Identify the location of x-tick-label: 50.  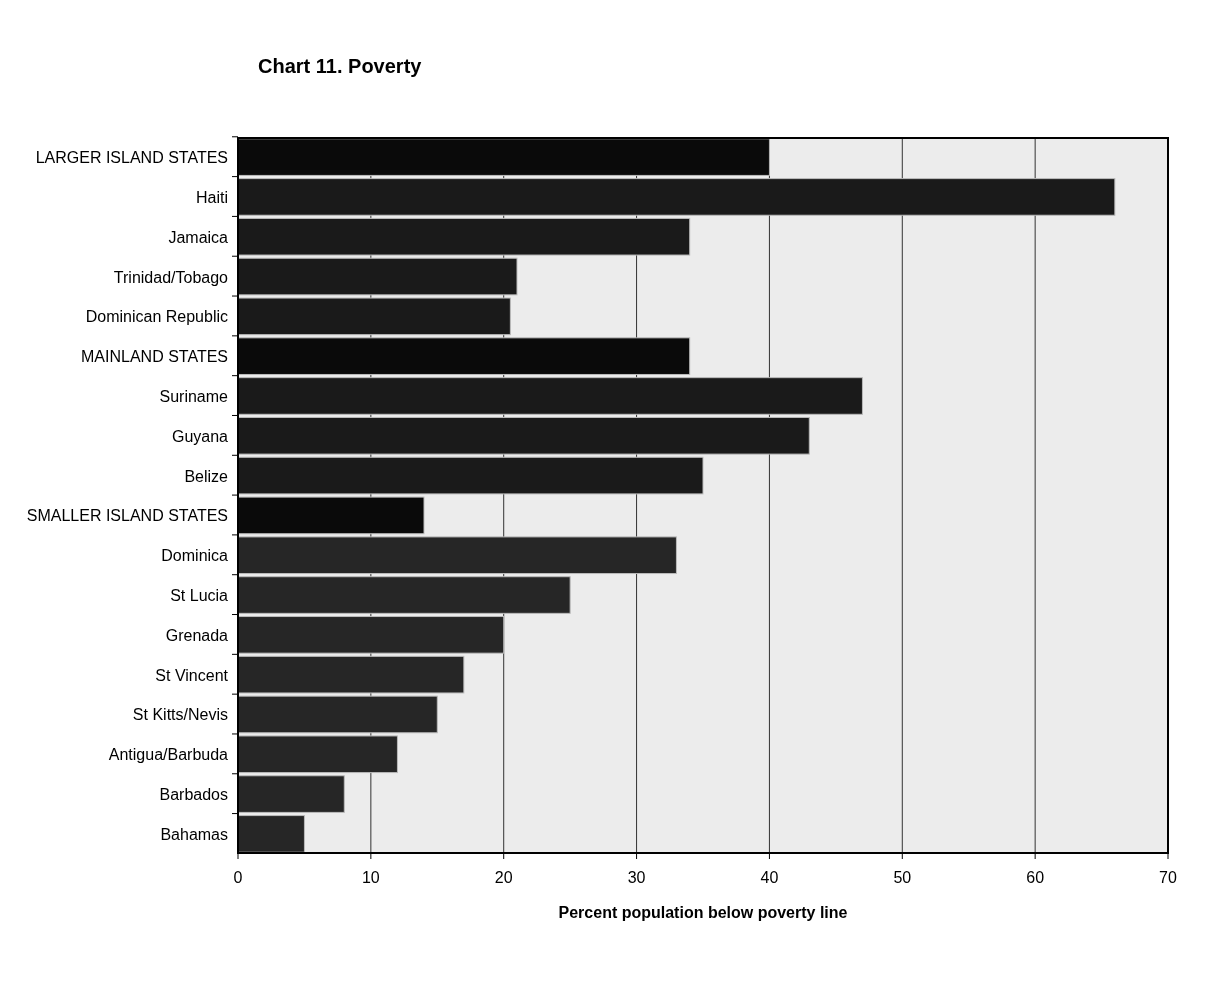
(902, 877).